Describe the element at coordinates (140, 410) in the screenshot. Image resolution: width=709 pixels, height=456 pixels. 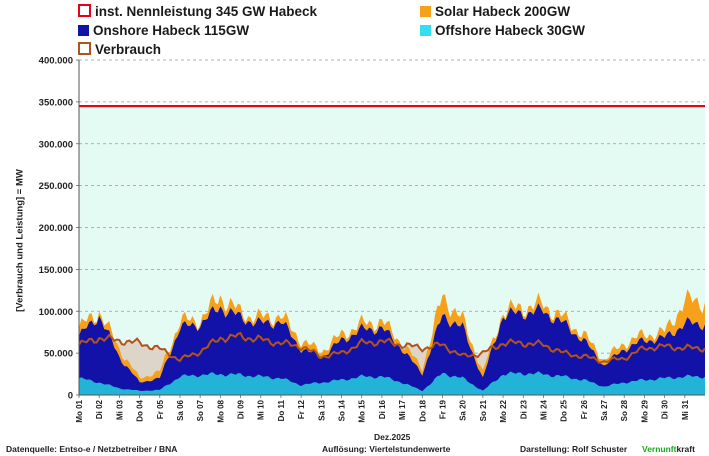
I see `x-tick-label: Do 04` at that location.